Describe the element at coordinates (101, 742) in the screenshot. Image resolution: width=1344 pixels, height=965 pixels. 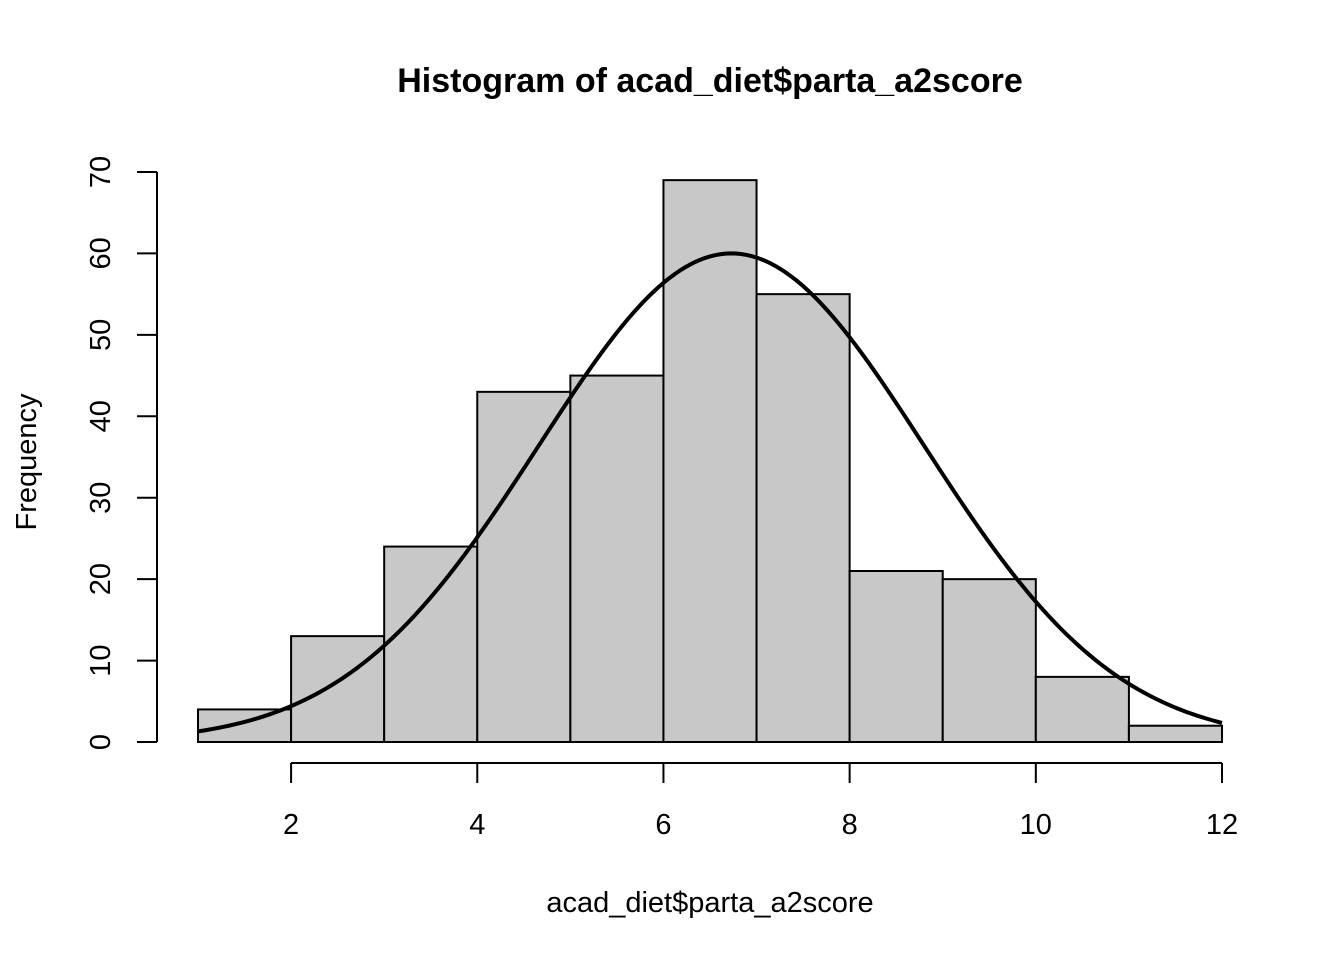
I see `y-tick-label: 0` at that location.